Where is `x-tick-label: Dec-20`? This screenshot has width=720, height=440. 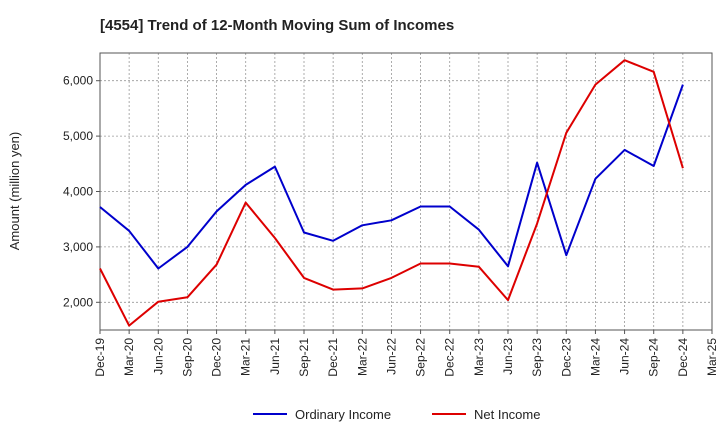
x-tick-label: Dec-20 is located at coordinates (217, 357).